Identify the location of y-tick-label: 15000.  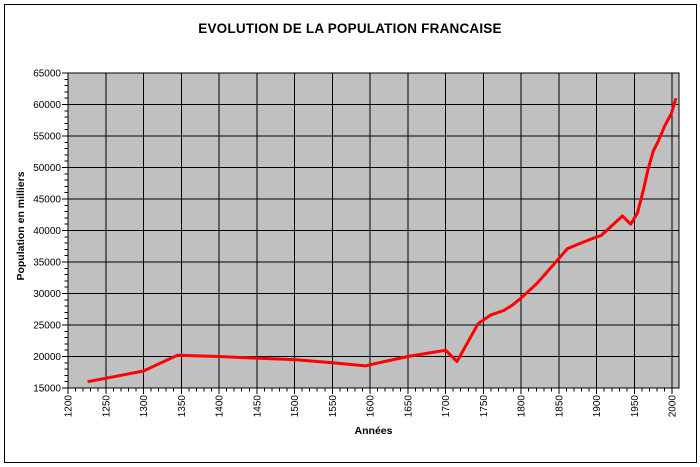
(47, 389).